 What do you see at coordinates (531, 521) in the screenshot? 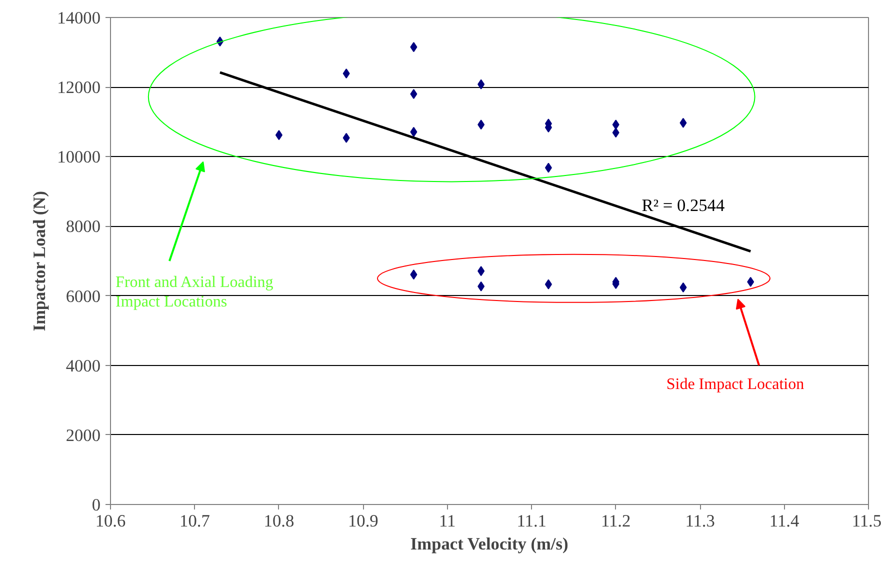
I see `x-tick-label: 11.1` at bounding box center [531, 521].